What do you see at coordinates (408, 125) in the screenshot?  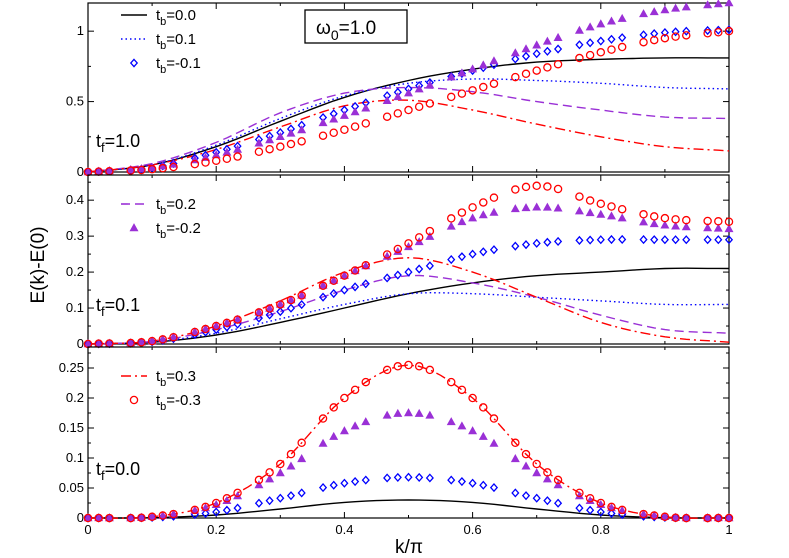 I see `series-line-tb01` at bounding box center [408, 125].